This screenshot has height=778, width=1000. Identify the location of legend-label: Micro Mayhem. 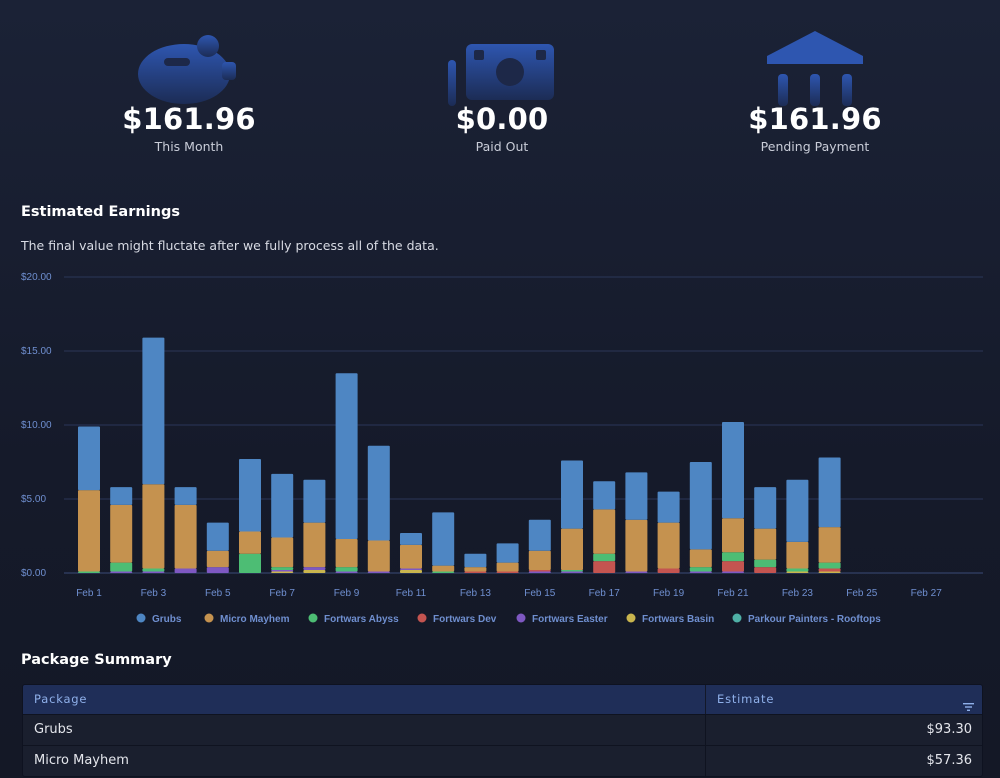
(255, 619).